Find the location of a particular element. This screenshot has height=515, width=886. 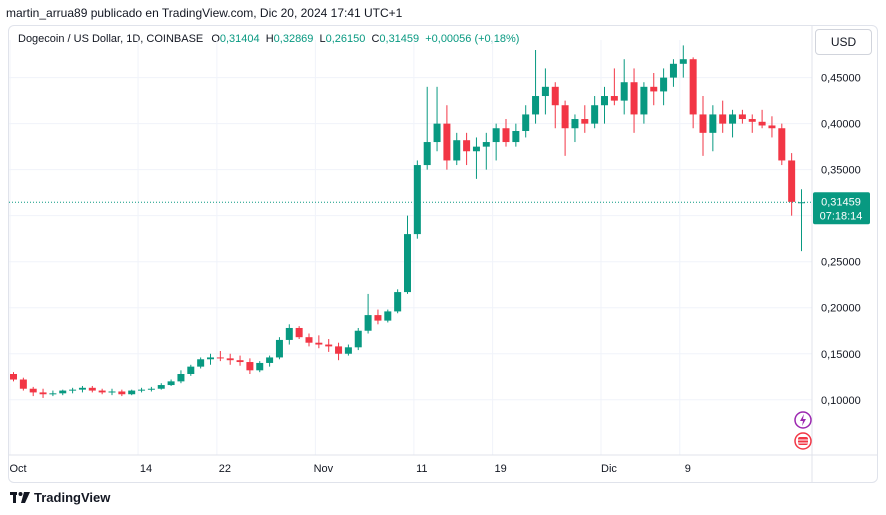

high-label: H is located at coordinates (269, 39).